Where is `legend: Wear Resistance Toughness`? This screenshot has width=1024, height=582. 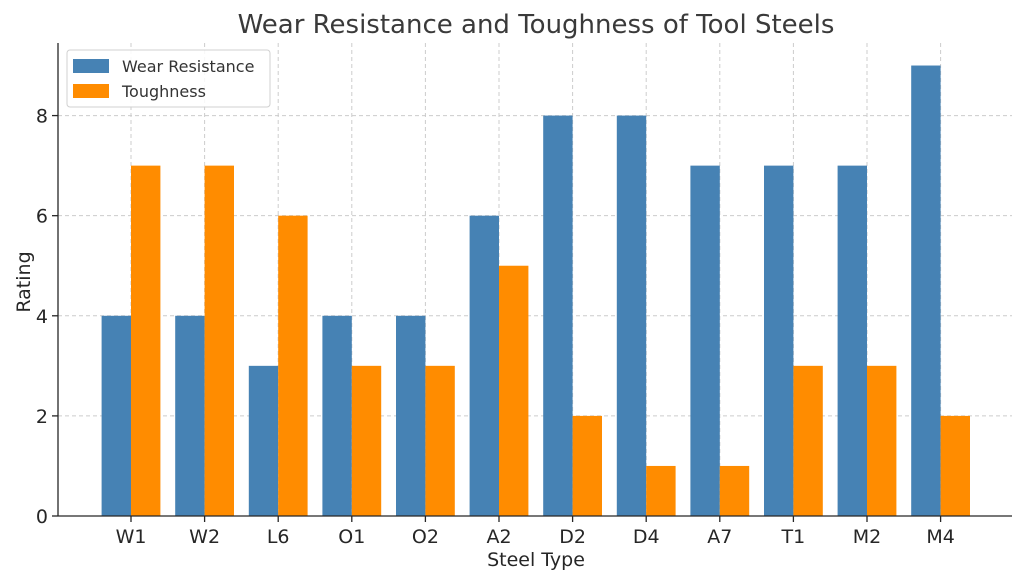 legend: Wear Resistance Toughness is located at coordinates (168, 78).